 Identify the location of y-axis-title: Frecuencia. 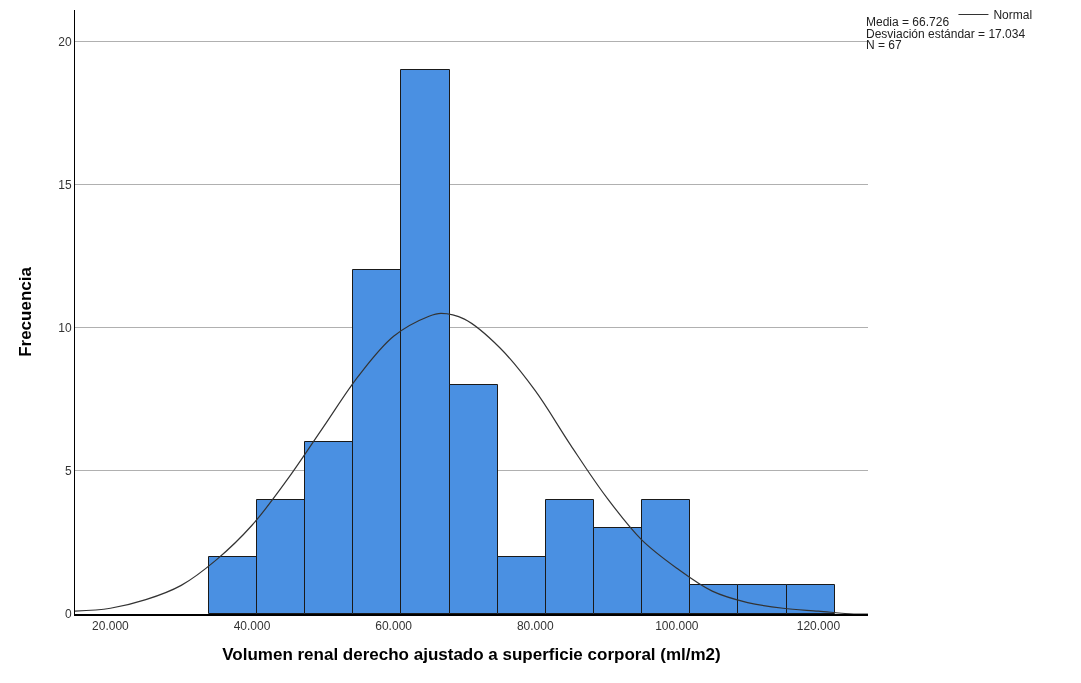
(25, 311).